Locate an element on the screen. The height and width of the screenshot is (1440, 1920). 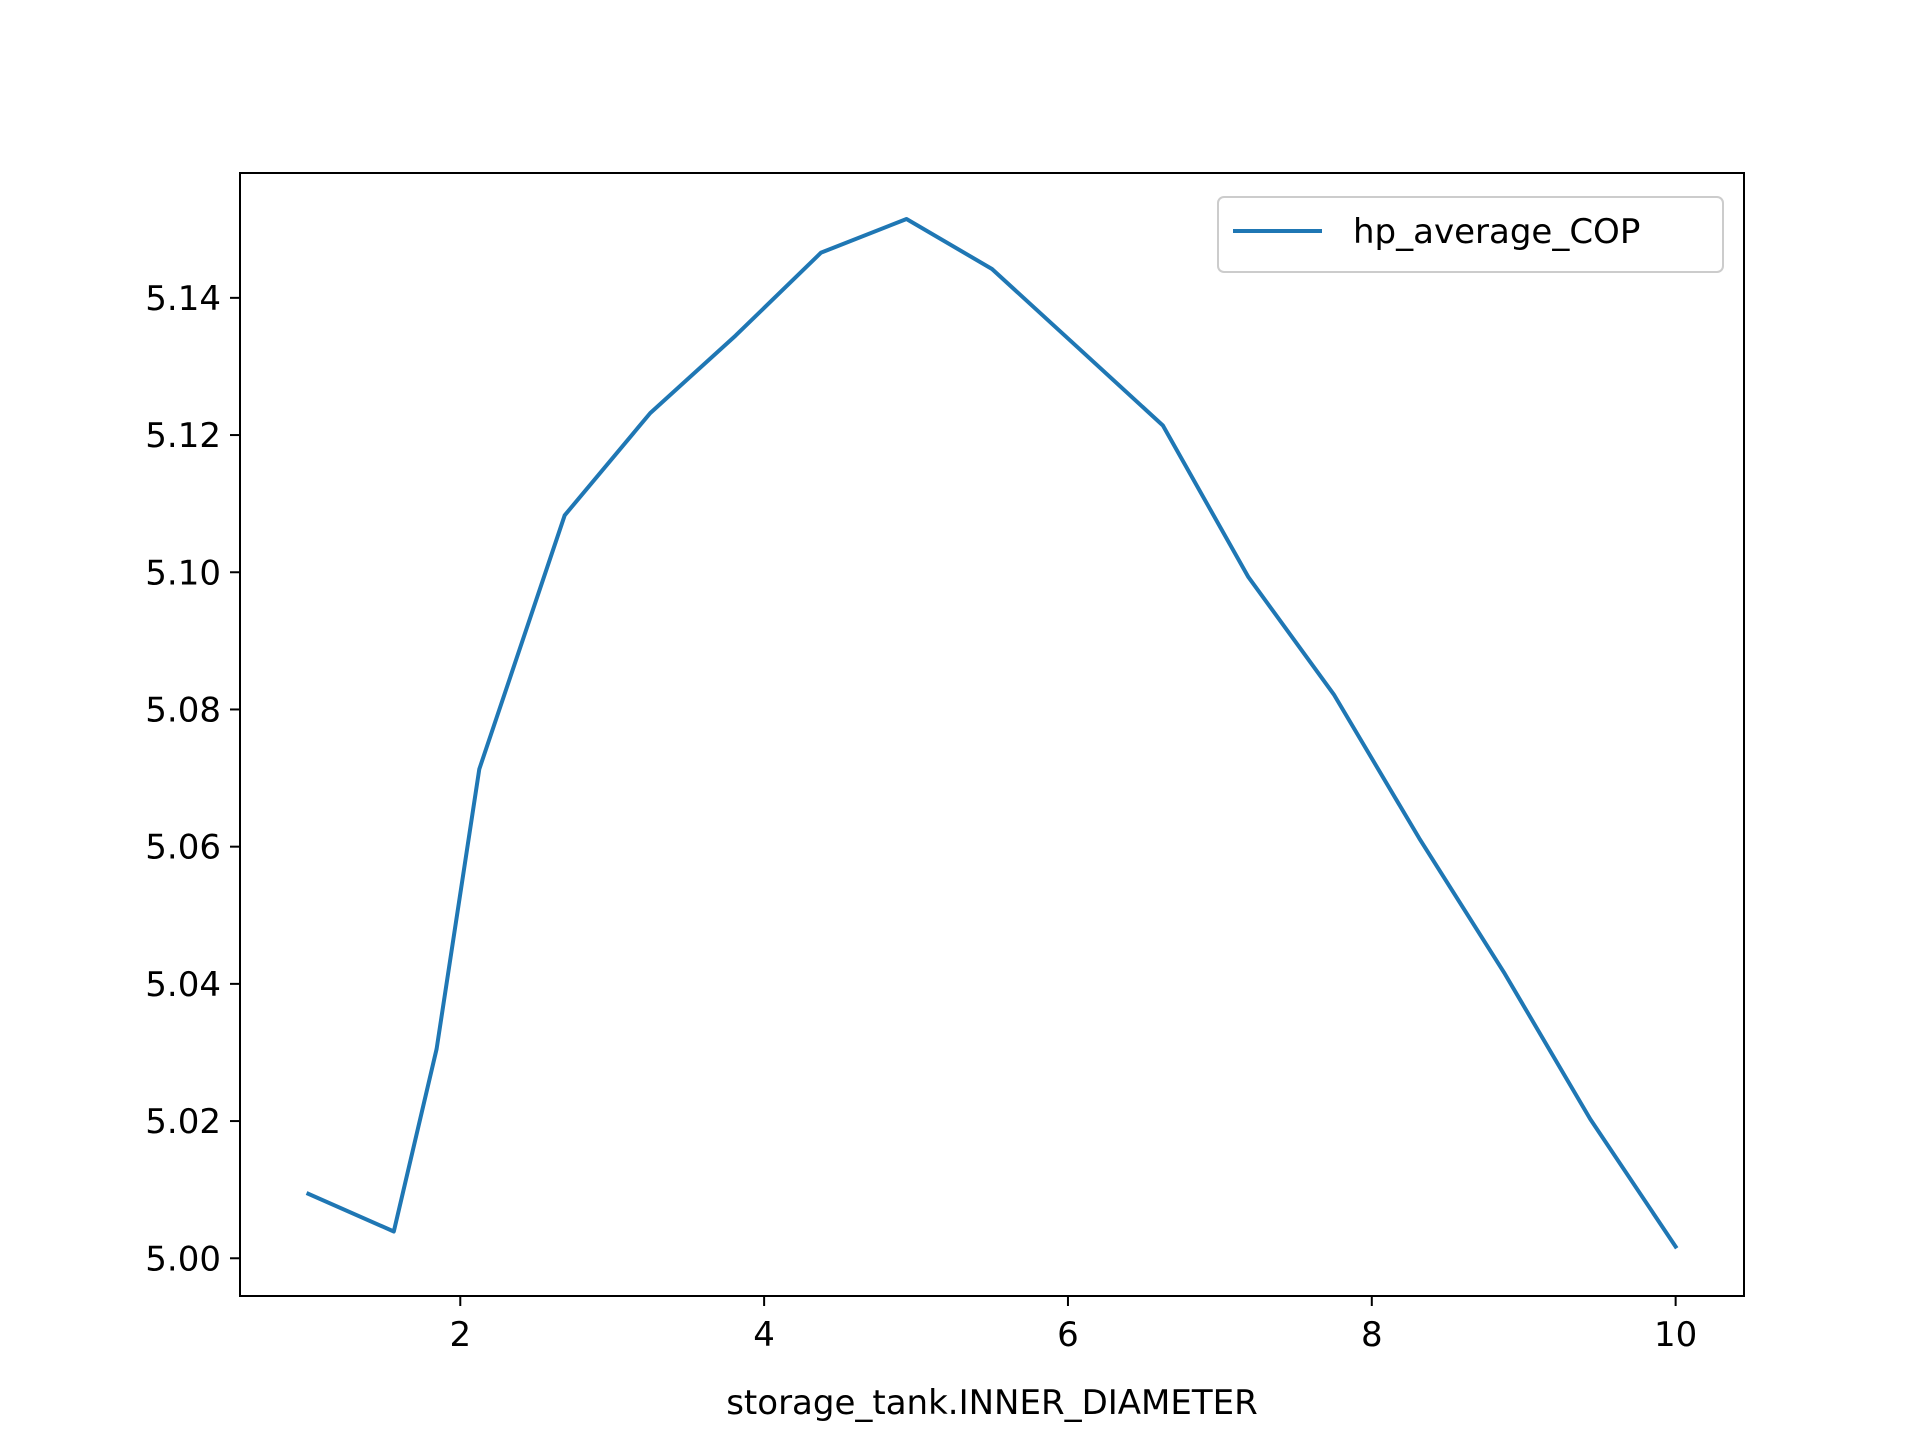
x-axis-label: storage_tank.INNER_DIAMETER is located at coordinates (992, 1403).